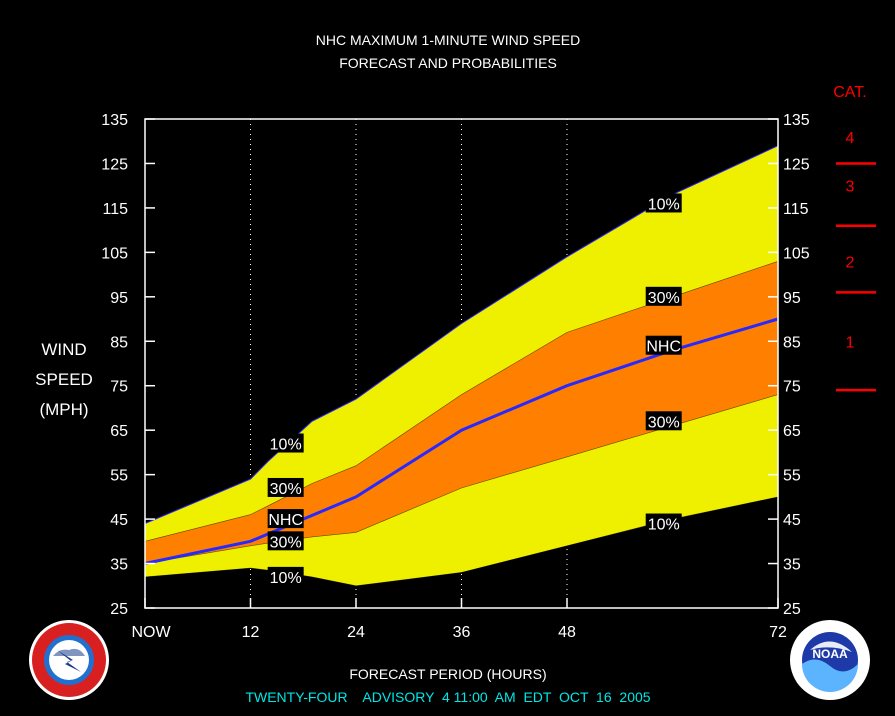  What do you see at coordinates (792, 476) in the screenshot?
I see `y-tick-label-right: 55` at bounding box center [792, 476].